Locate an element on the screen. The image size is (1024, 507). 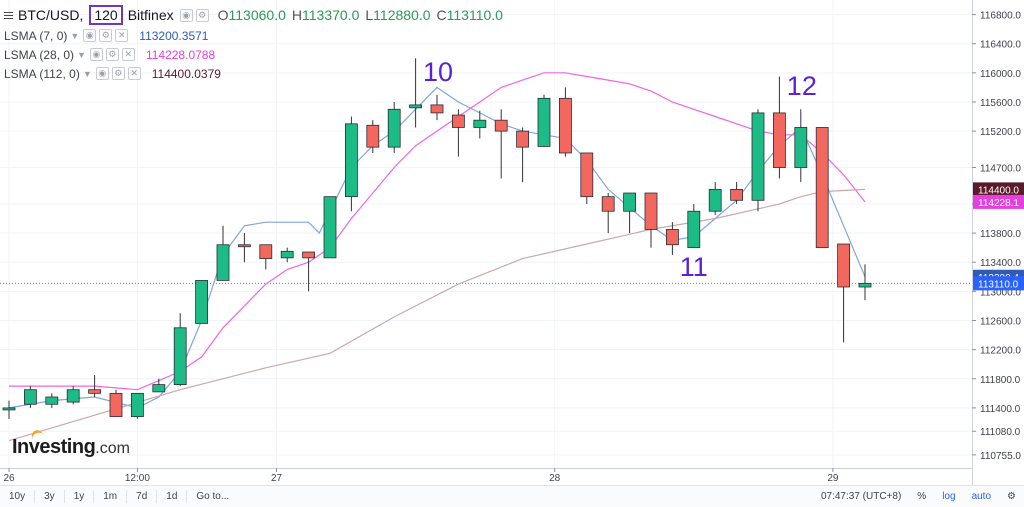
price-tick-label: 116400.0 is located at coordinates (1000, 45).